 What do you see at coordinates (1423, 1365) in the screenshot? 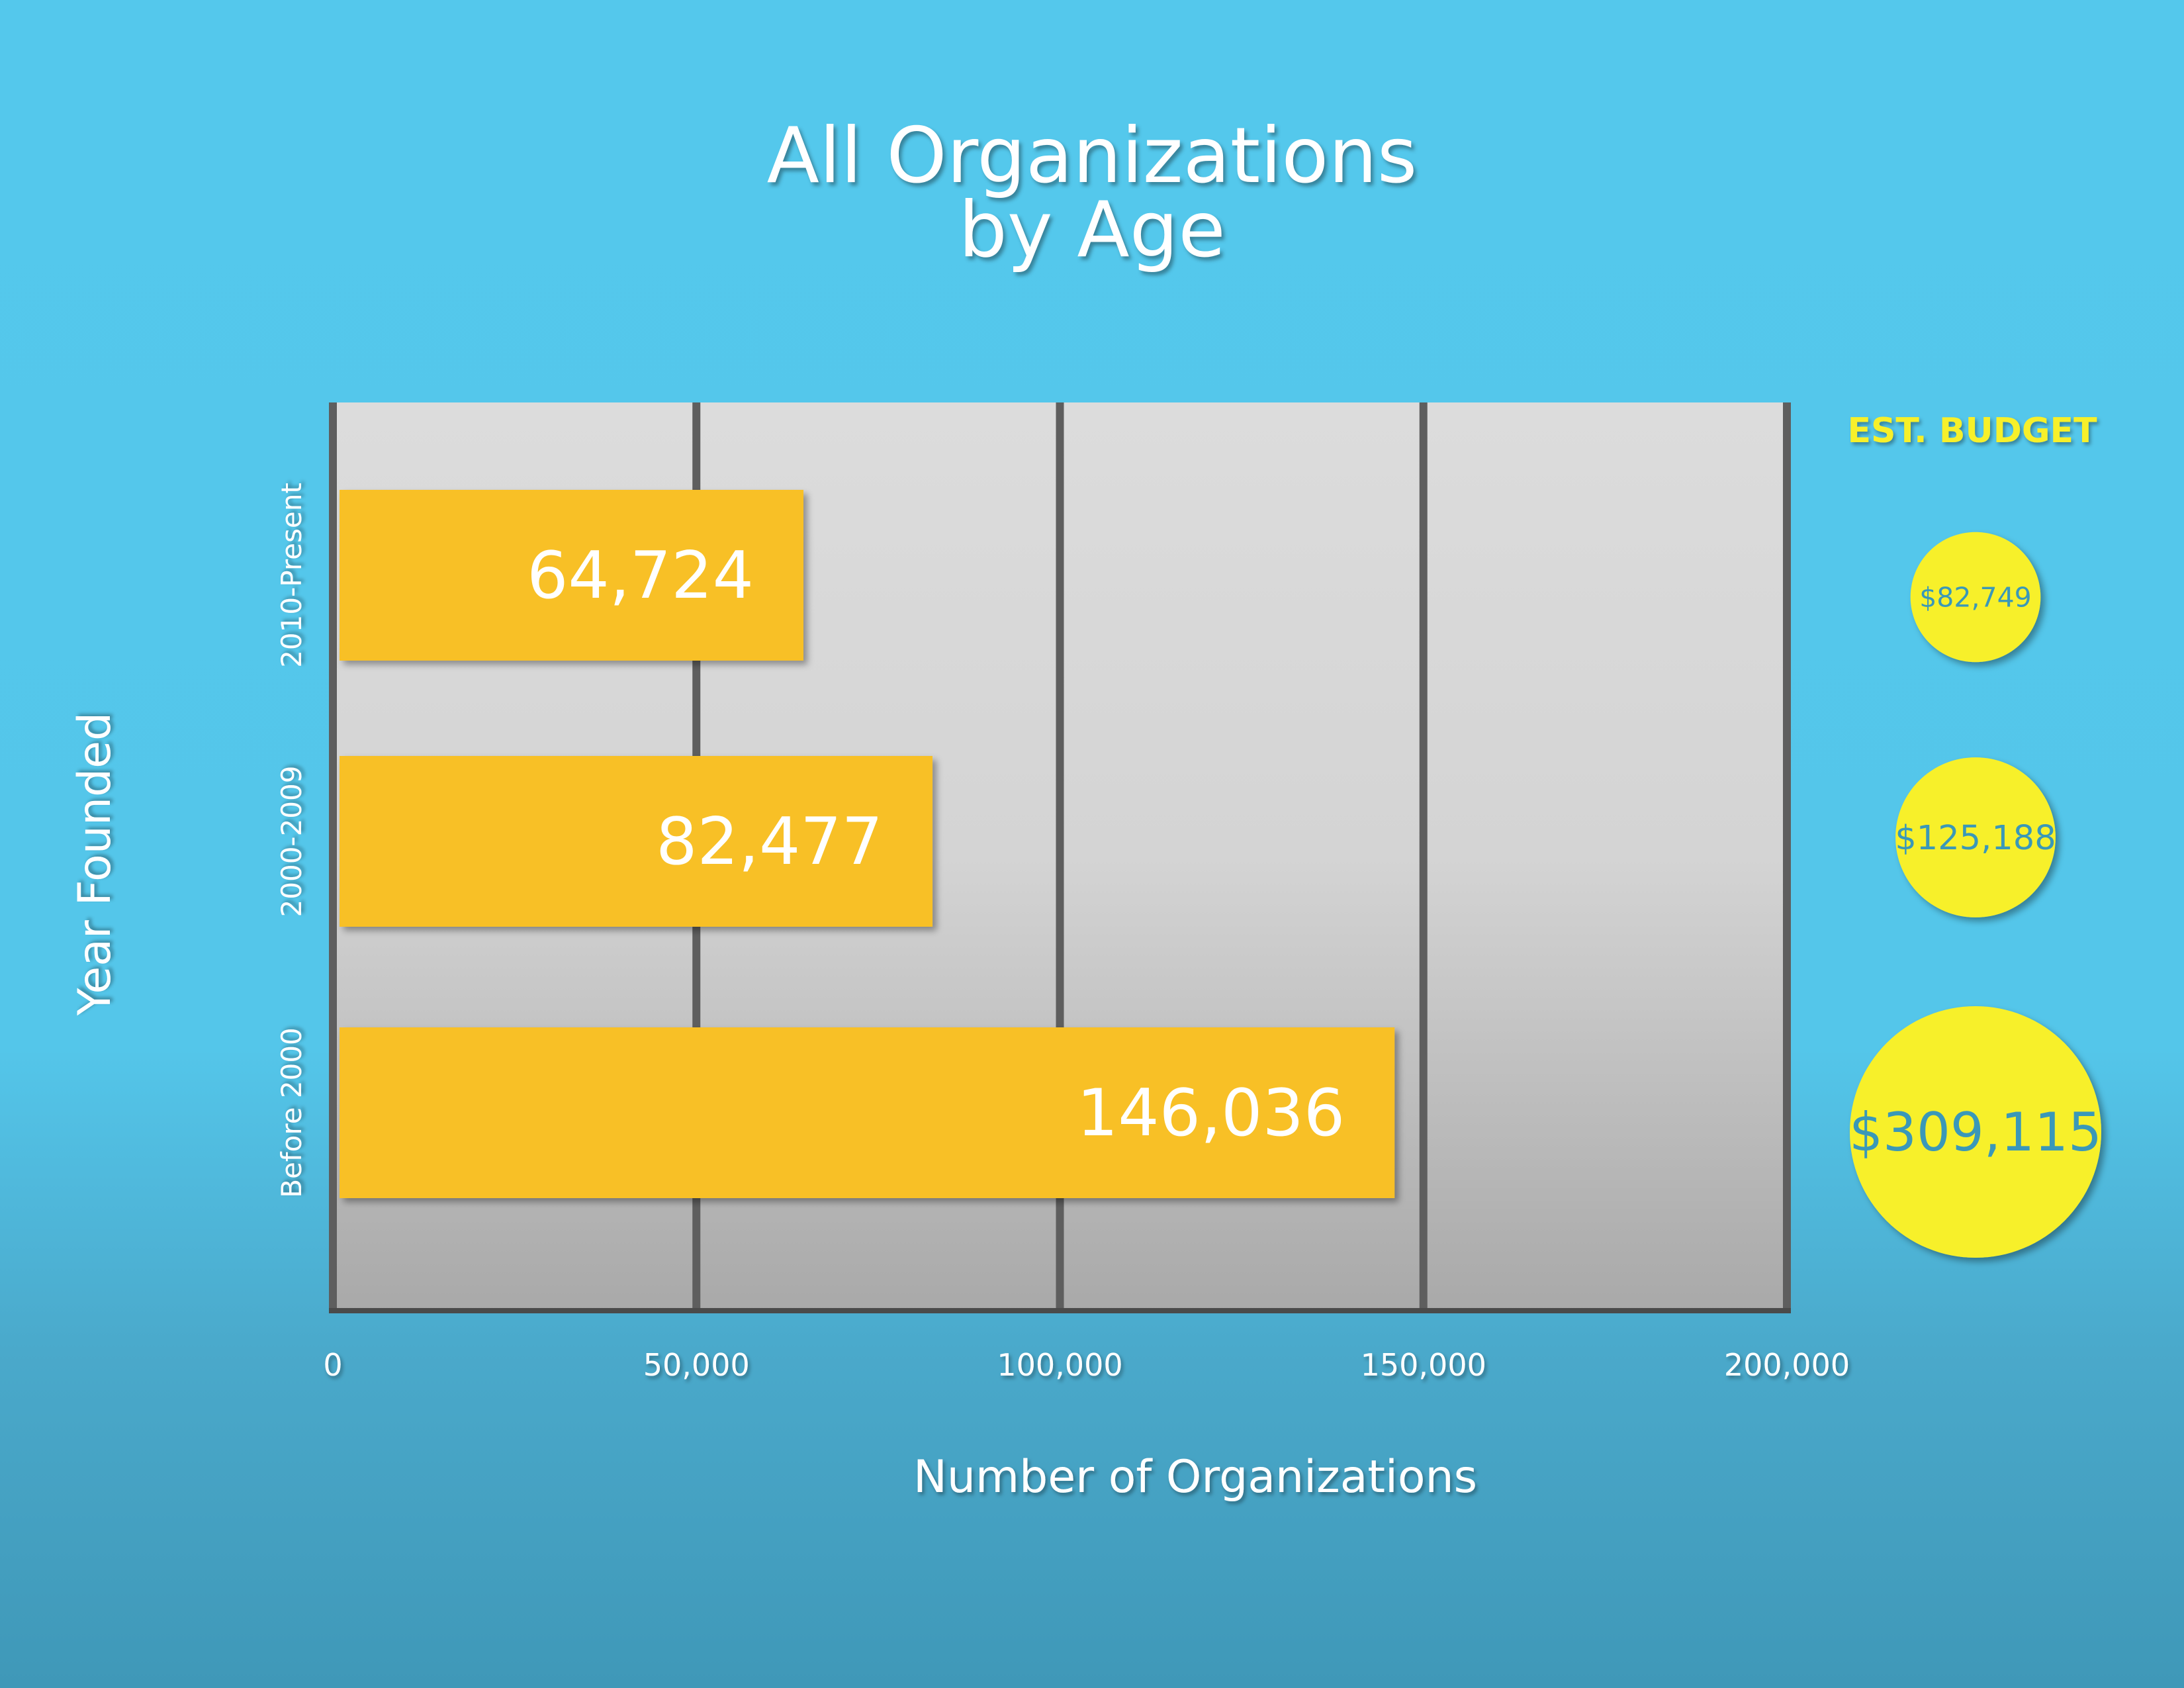
I see `x-tick-label: 150,000` at bounding box center [1423, 1365].